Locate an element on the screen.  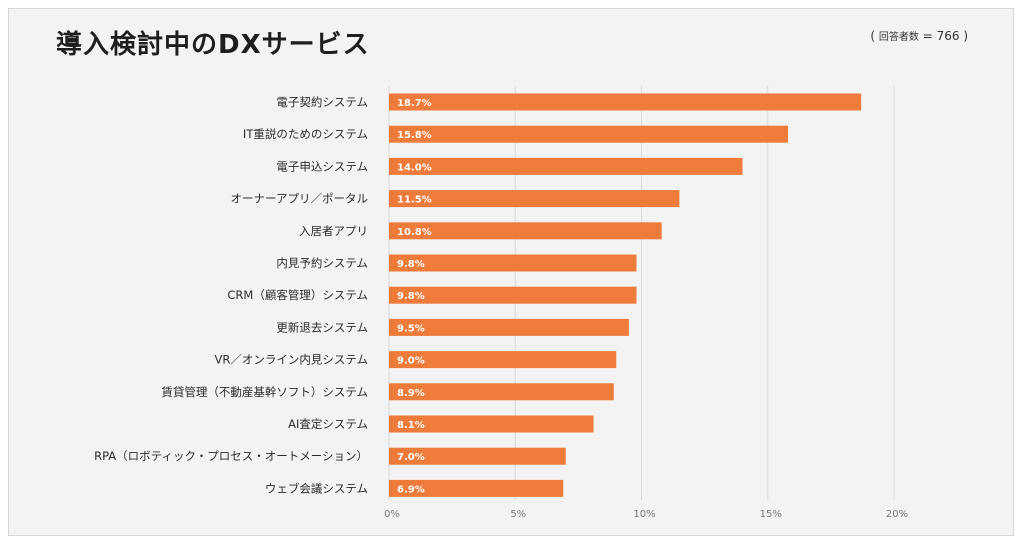
bar-value-label: 11.5% is located at coordinates (414, 200).